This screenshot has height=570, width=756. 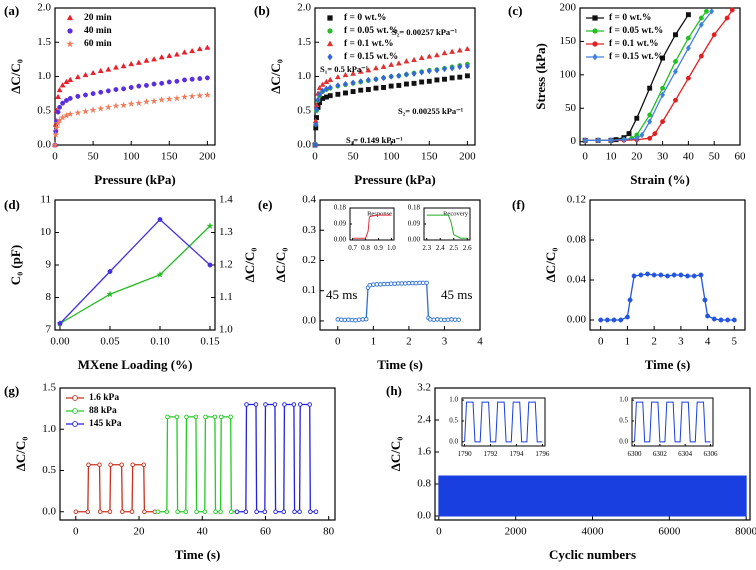 I want to click on legend-label: 88 kPa, so click(x=103, y=411).